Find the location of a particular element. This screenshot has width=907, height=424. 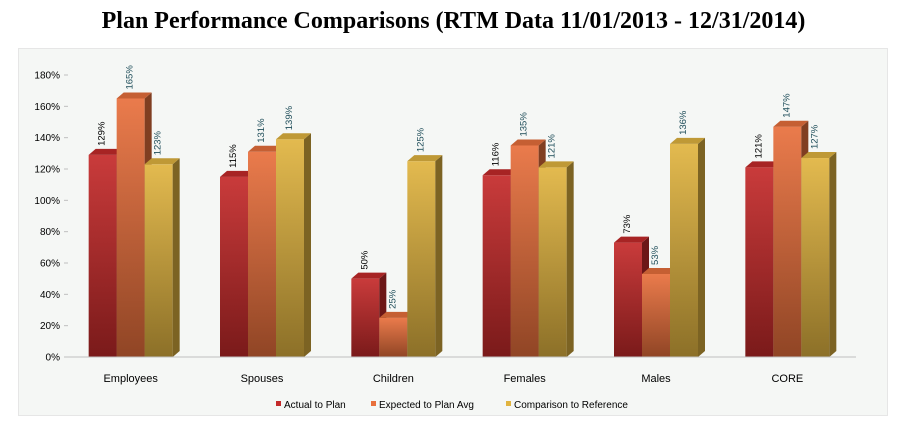

data-label: 135% is located at coordinates (524, 124).